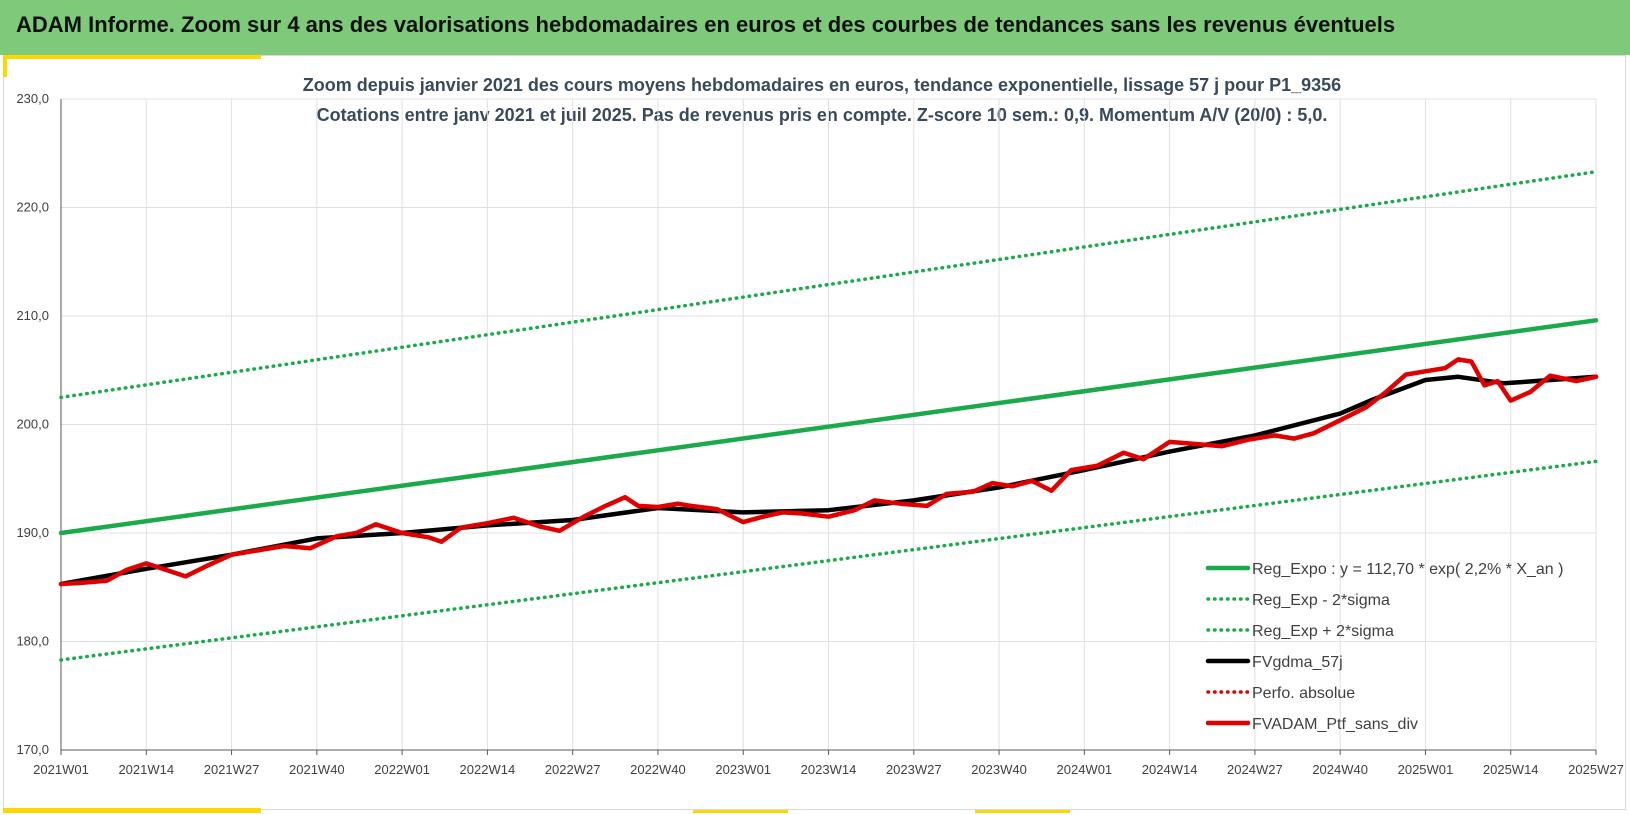  I want to click on y-tick-label: 220,0, so click(32, 207).